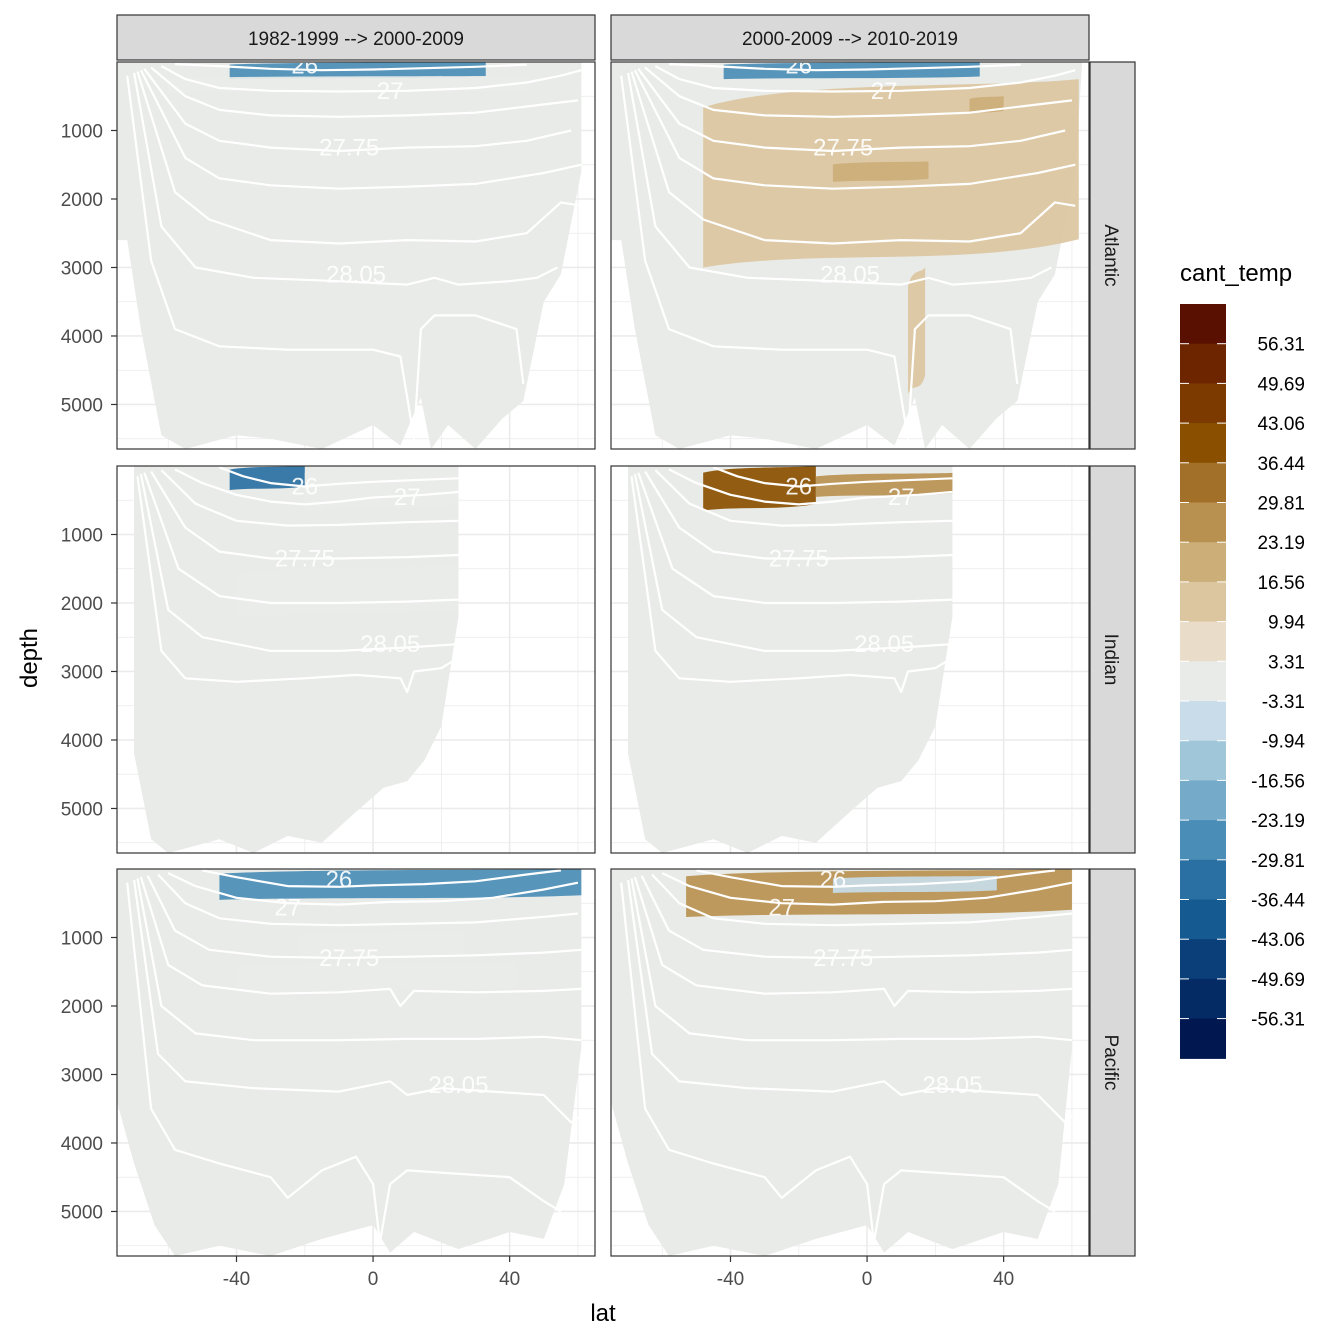 The height and width of the screenshot is (1344, 1344). Describe the element at coordinates (1236, 273) in the screenshot. I see `legend-title: cant_temp` at that location.